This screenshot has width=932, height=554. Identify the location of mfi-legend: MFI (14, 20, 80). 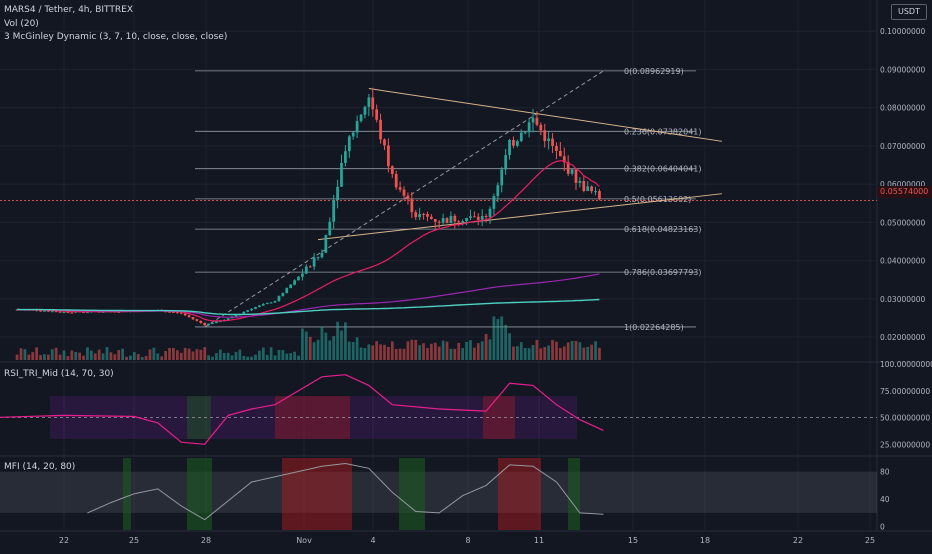
(40, 467).